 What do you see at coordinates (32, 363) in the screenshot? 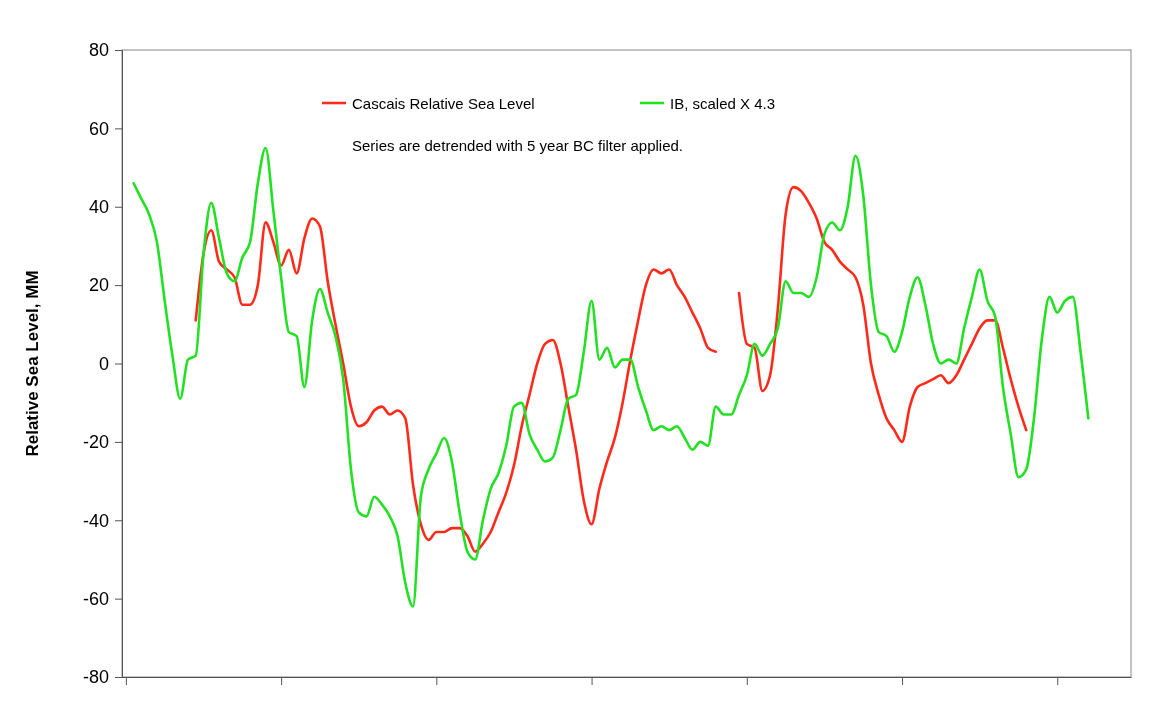
I see `y-axis-title: Relative Sea Level, MM` at bounding box center [32, 363].